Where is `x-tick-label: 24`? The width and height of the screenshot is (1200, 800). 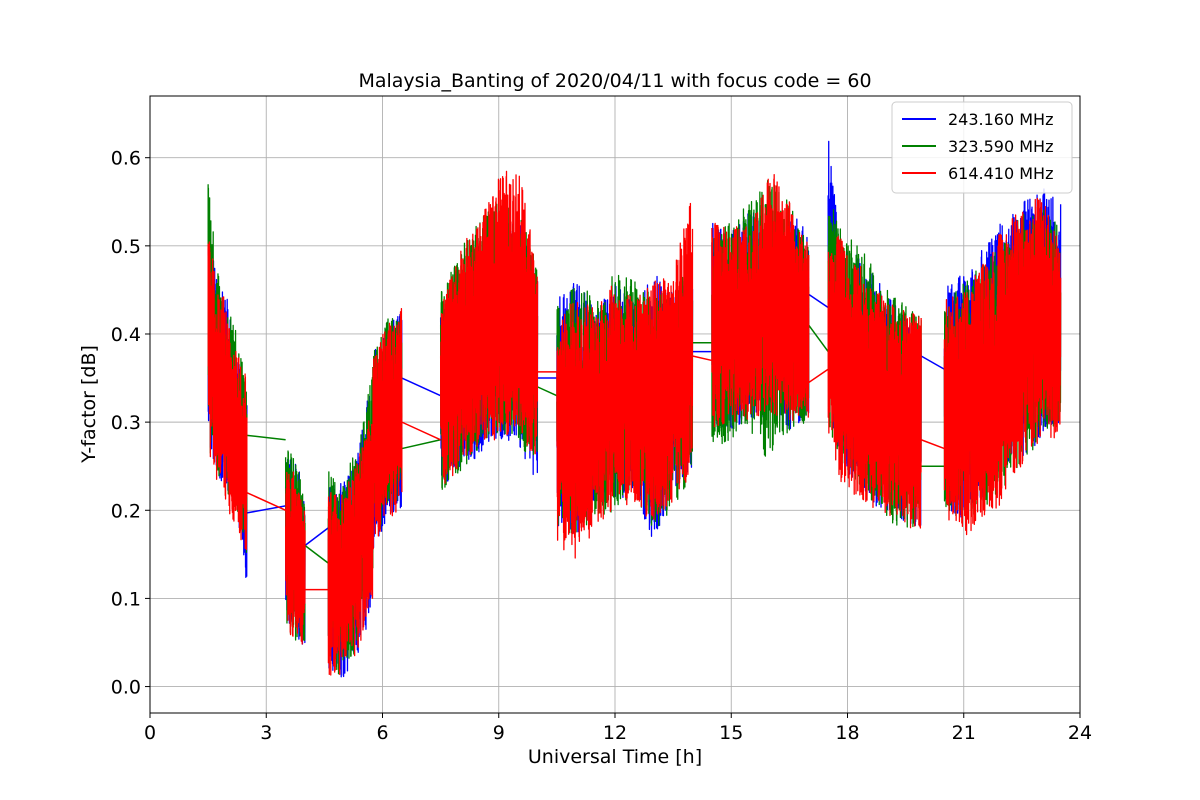
x-tick-label: 24 is located at coordinates (1080, 733).